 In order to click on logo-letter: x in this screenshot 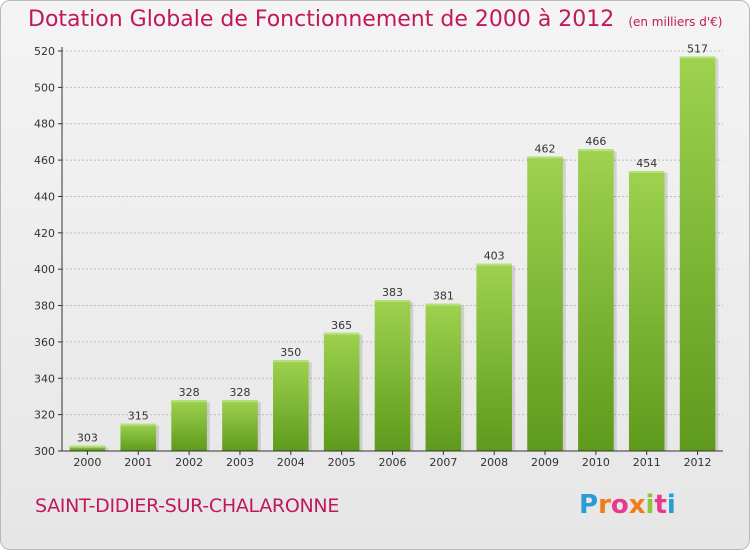, I will do `click(637, 505)`.